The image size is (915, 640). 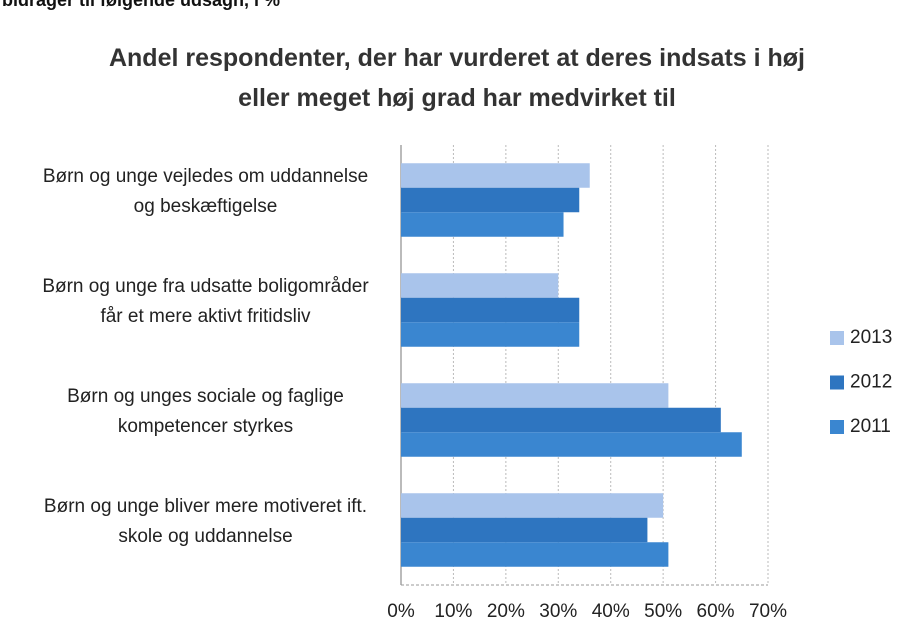 What do you see at coordinates (141, 5) in the screenshot?
I see `subtitle: bidrager til følgende udsagn, i %` at bounding box center [141, 5].